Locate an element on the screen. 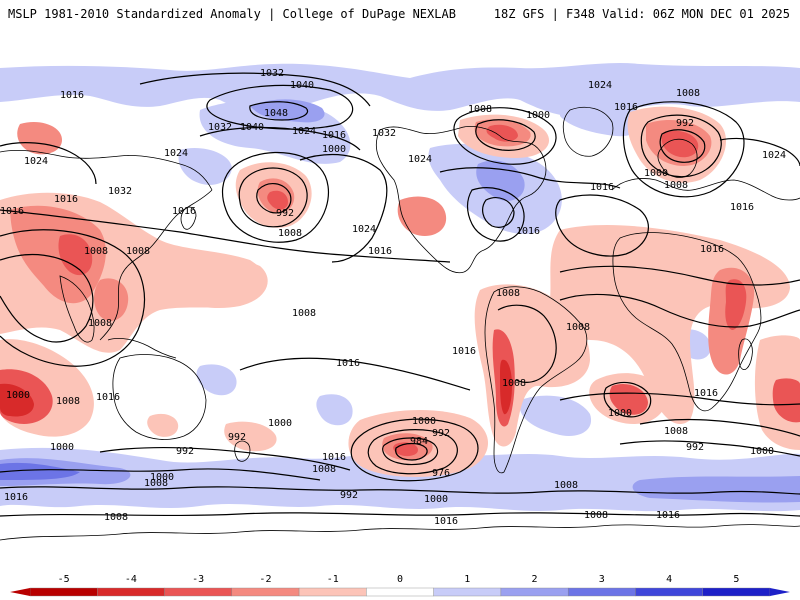 The height and width of the screenshot is (600, 800). legend-tick-label: 3 is located at coordinates (602, 579).